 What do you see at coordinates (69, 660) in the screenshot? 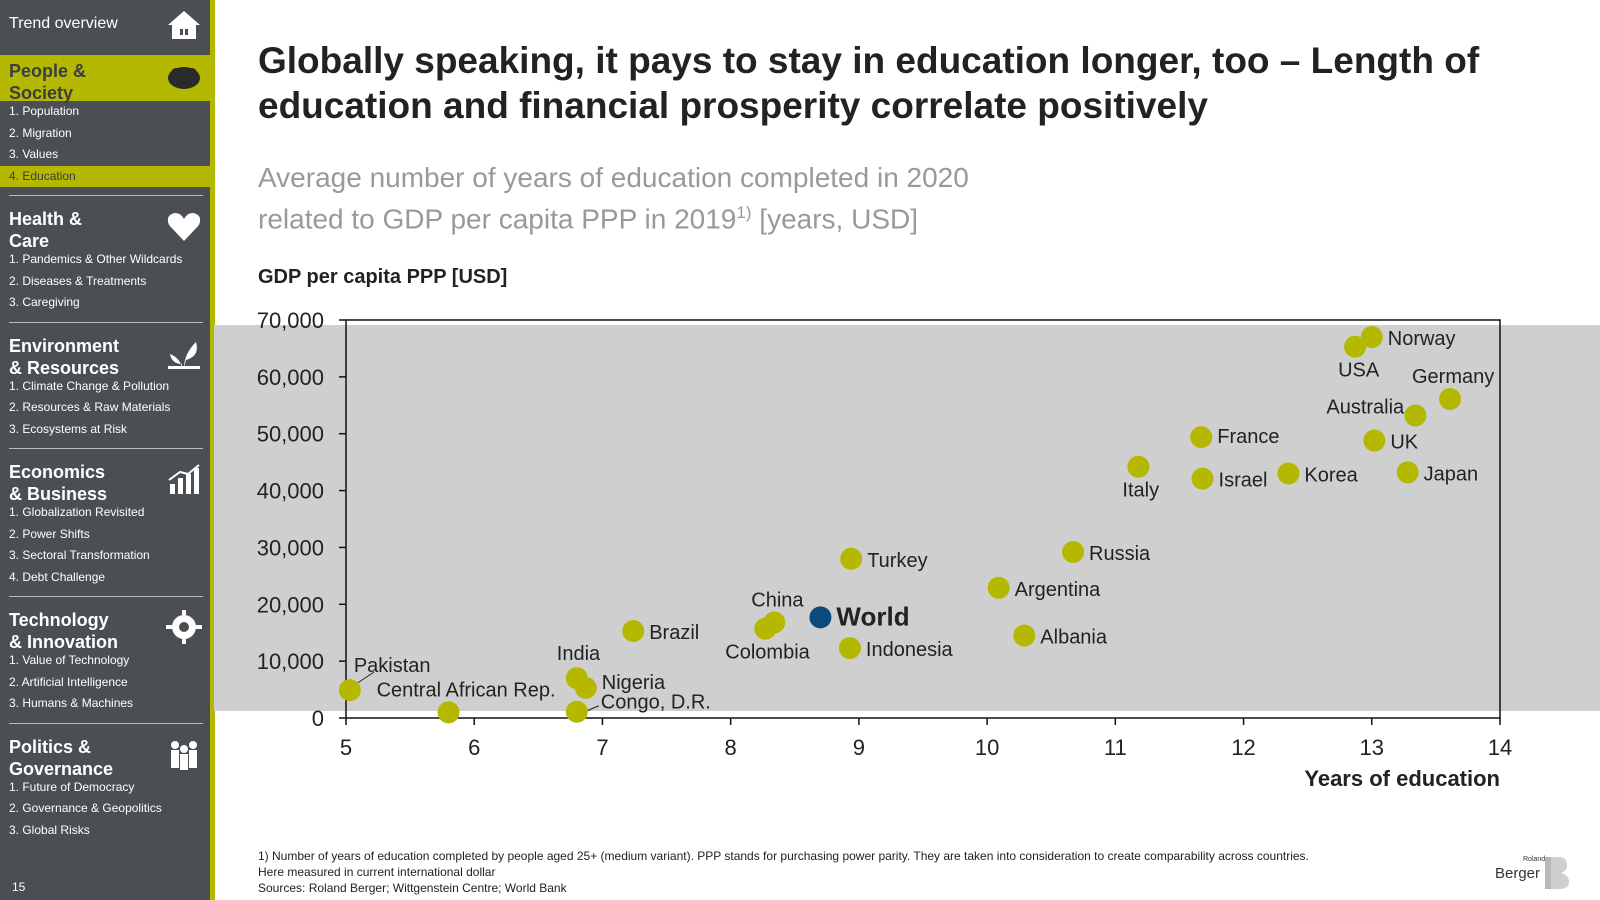
I see `sidebar-item: 1. Value of Technology` at bounding box center [69, 660].